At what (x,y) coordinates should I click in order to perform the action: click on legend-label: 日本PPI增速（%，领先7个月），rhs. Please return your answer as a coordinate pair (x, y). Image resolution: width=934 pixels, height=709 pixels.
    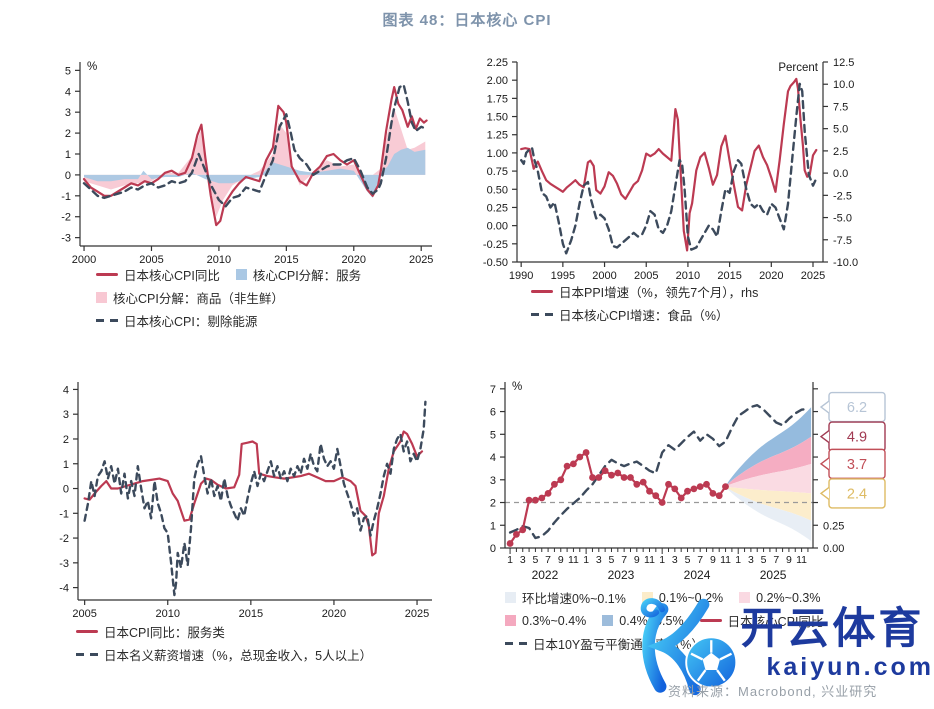
    Looking at the image, I should click on (659, 293).